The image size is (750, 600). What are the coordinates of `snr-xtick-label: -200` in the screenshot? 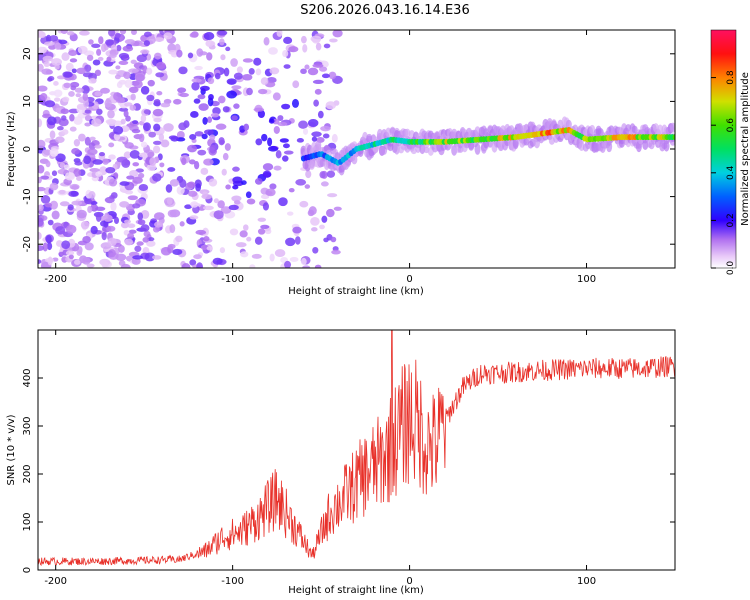 It's located at (55, 581).